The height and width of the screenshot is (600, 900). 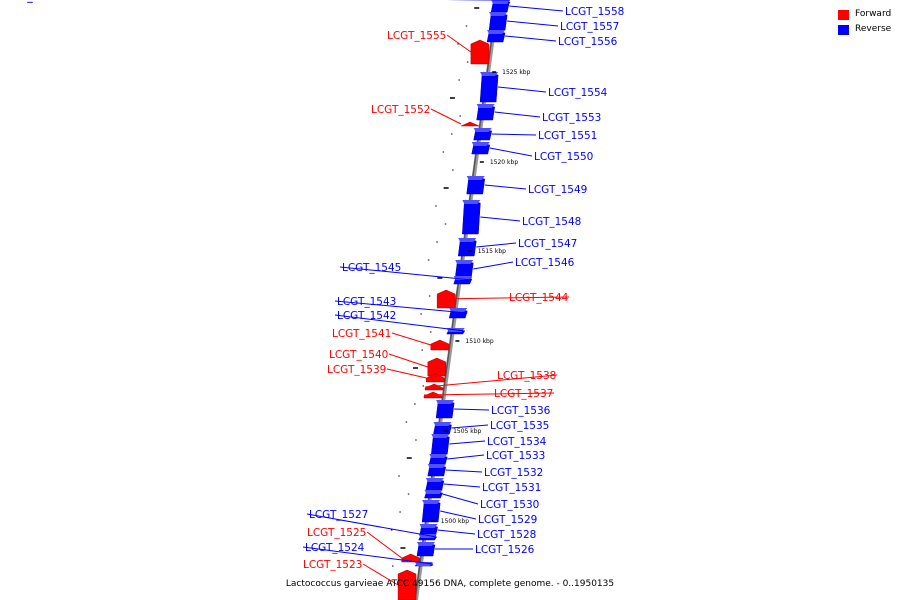 I want to click on gene-label: LCGT_1521, so click(x=29, y=1).